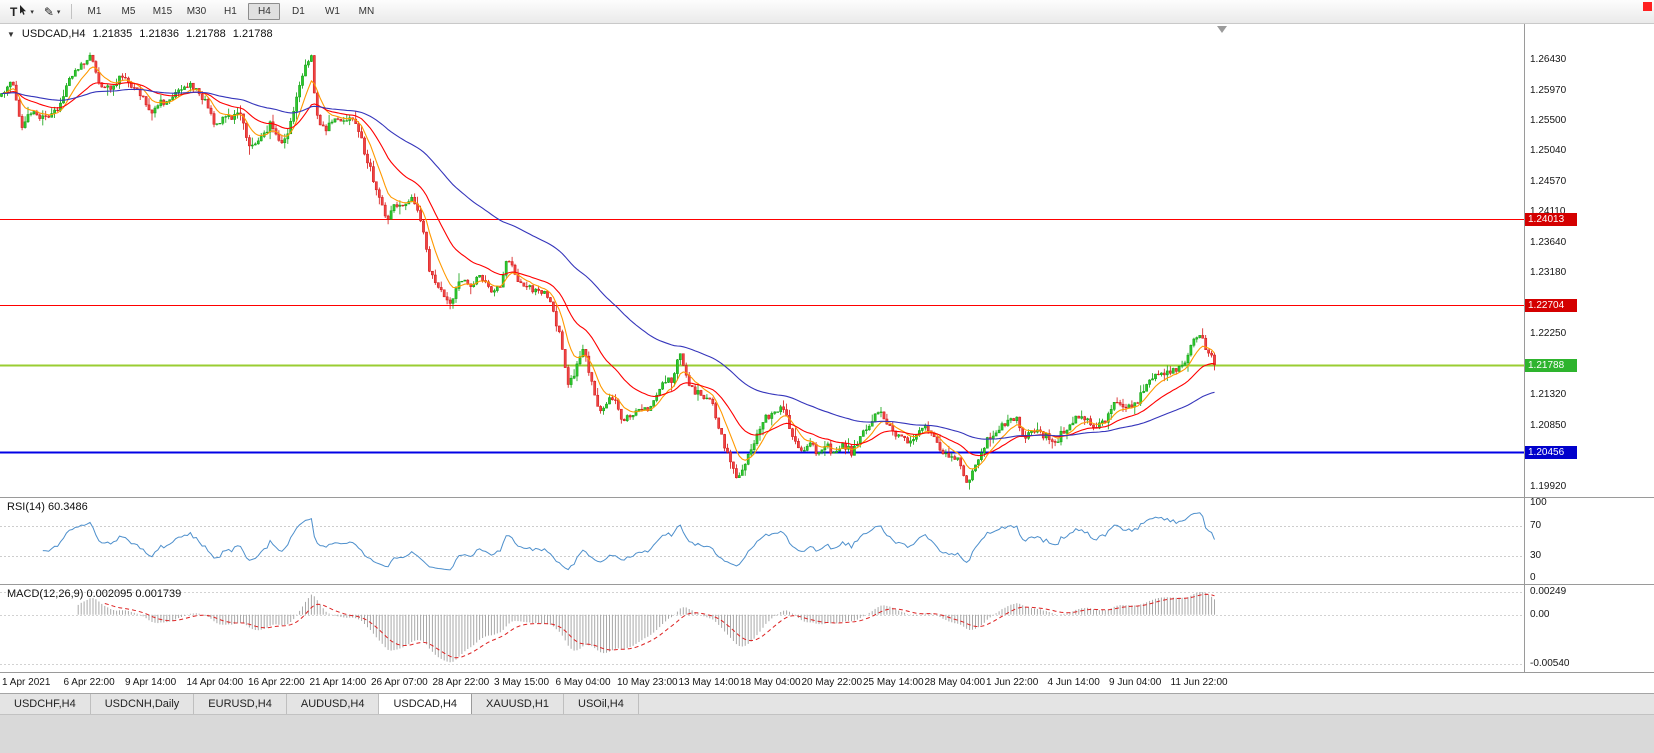  I want to click on ohlc-low: 1.21788, so click(206, 34).